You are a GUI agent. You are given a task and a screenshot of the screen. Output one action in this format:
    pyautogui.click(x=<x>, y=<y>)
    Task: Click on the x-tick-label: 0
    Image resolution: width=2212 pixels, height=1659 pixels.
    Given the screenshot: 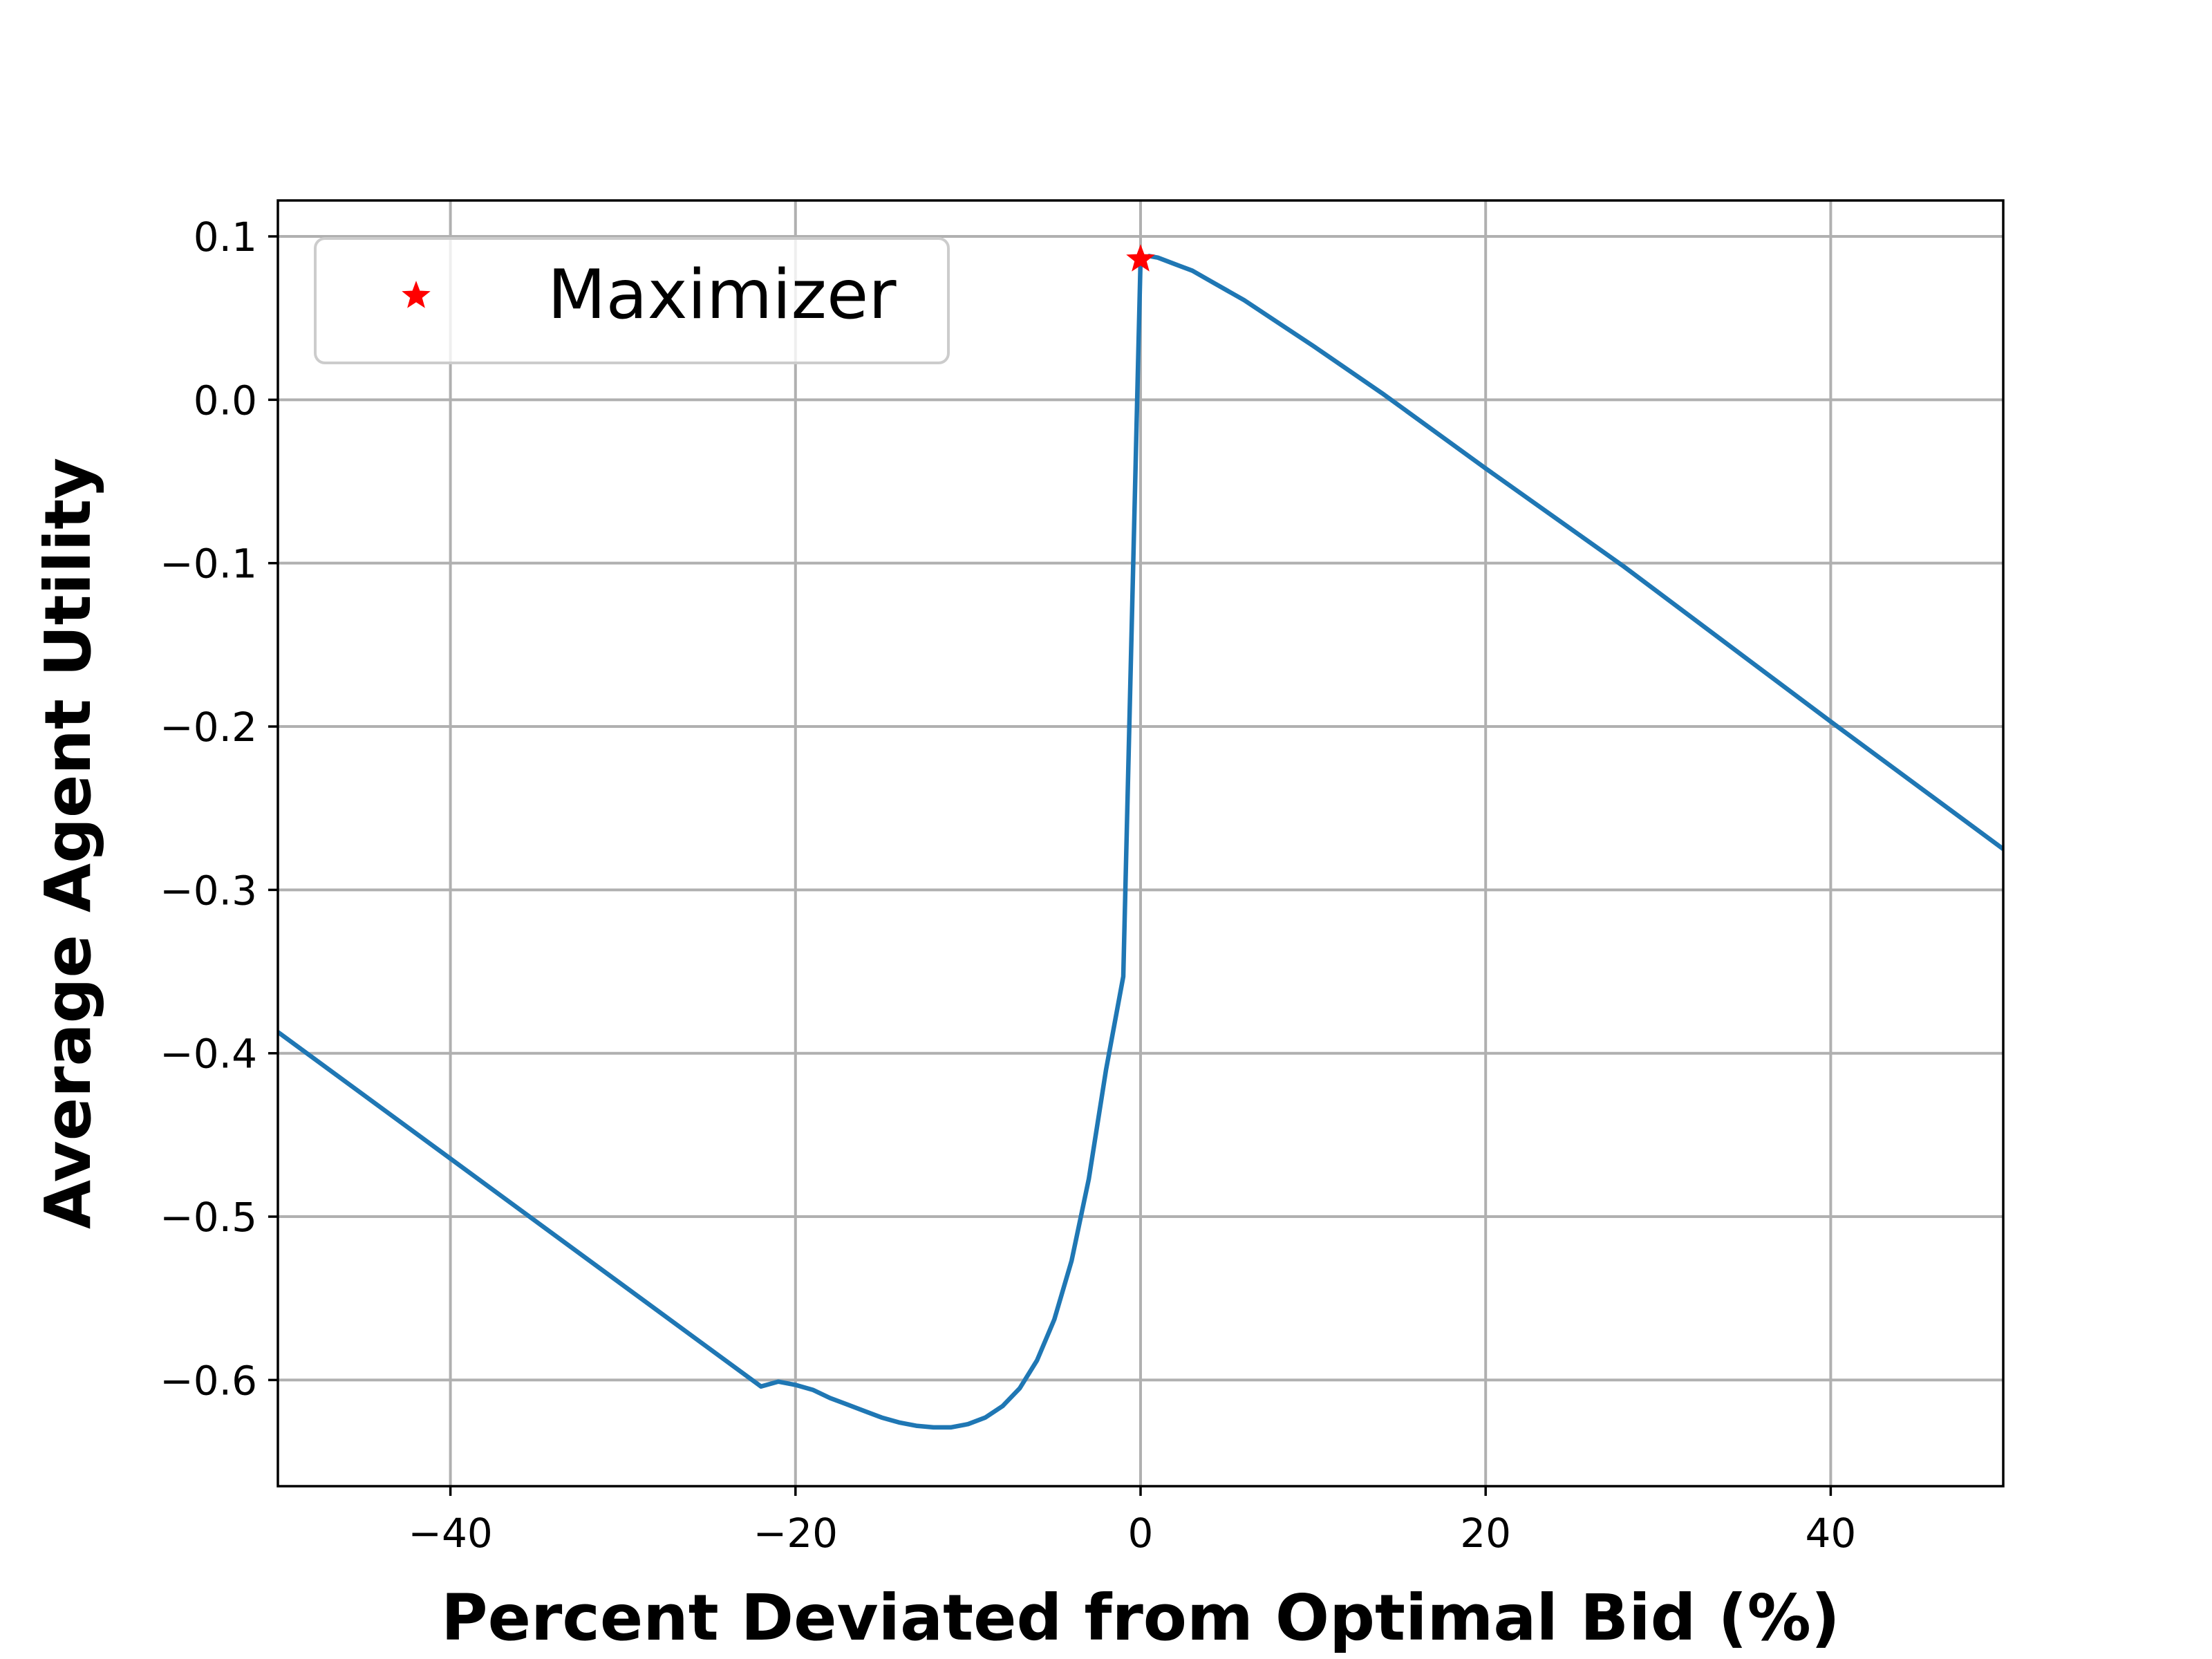 What is the action you would take?
    pyautogui.click(x=1141, y=1534)
    